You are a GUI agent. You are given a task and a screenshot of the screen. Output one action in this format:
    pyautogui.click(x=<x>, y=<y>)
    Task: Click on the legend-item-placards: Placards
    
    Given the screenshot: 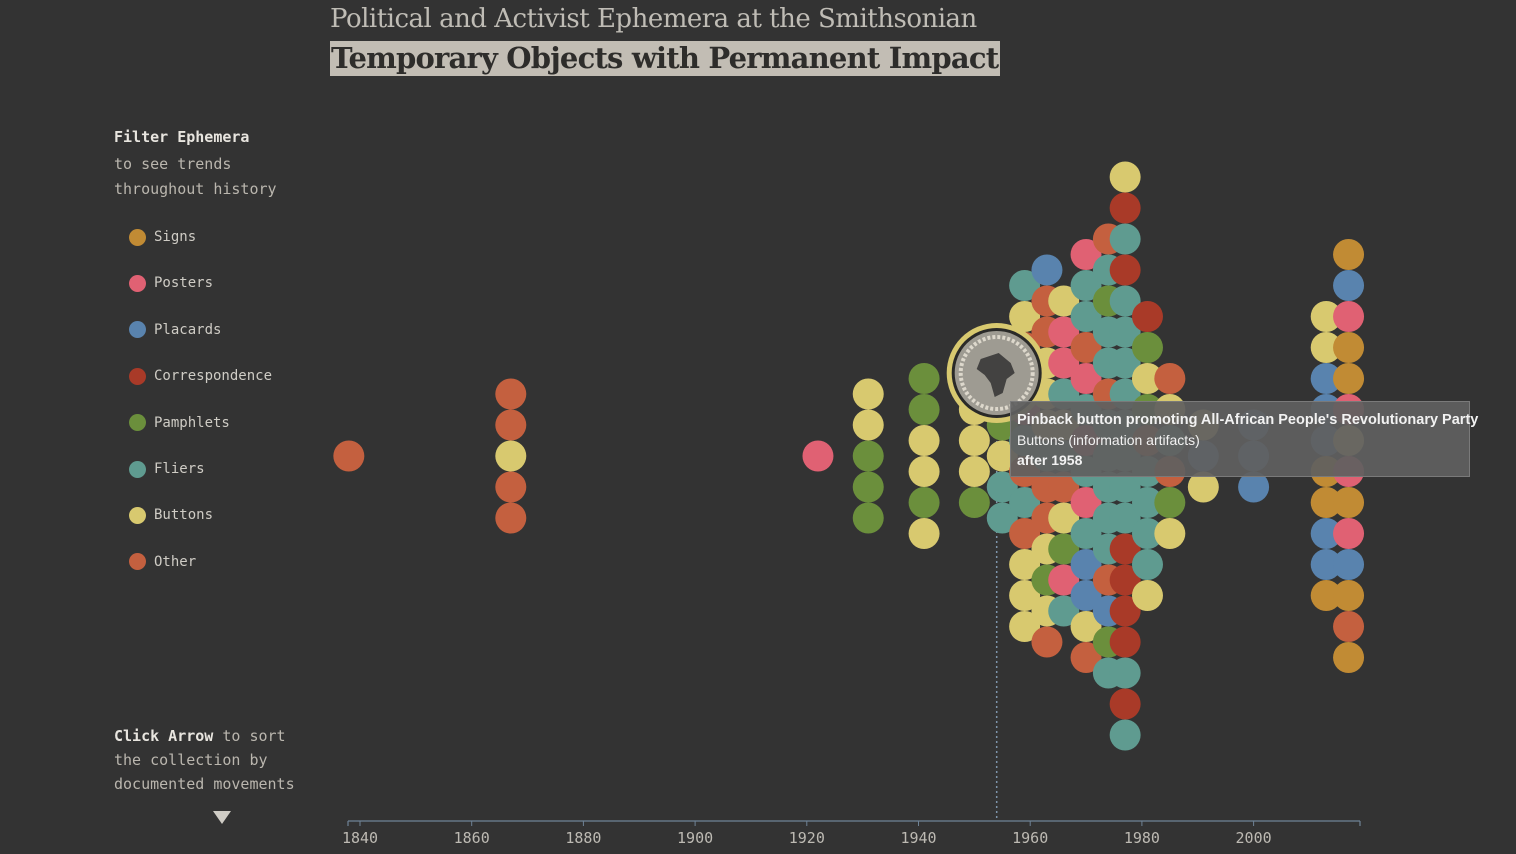 What is the action you would take?
    pyautogui.click(x=175, y=330)
    